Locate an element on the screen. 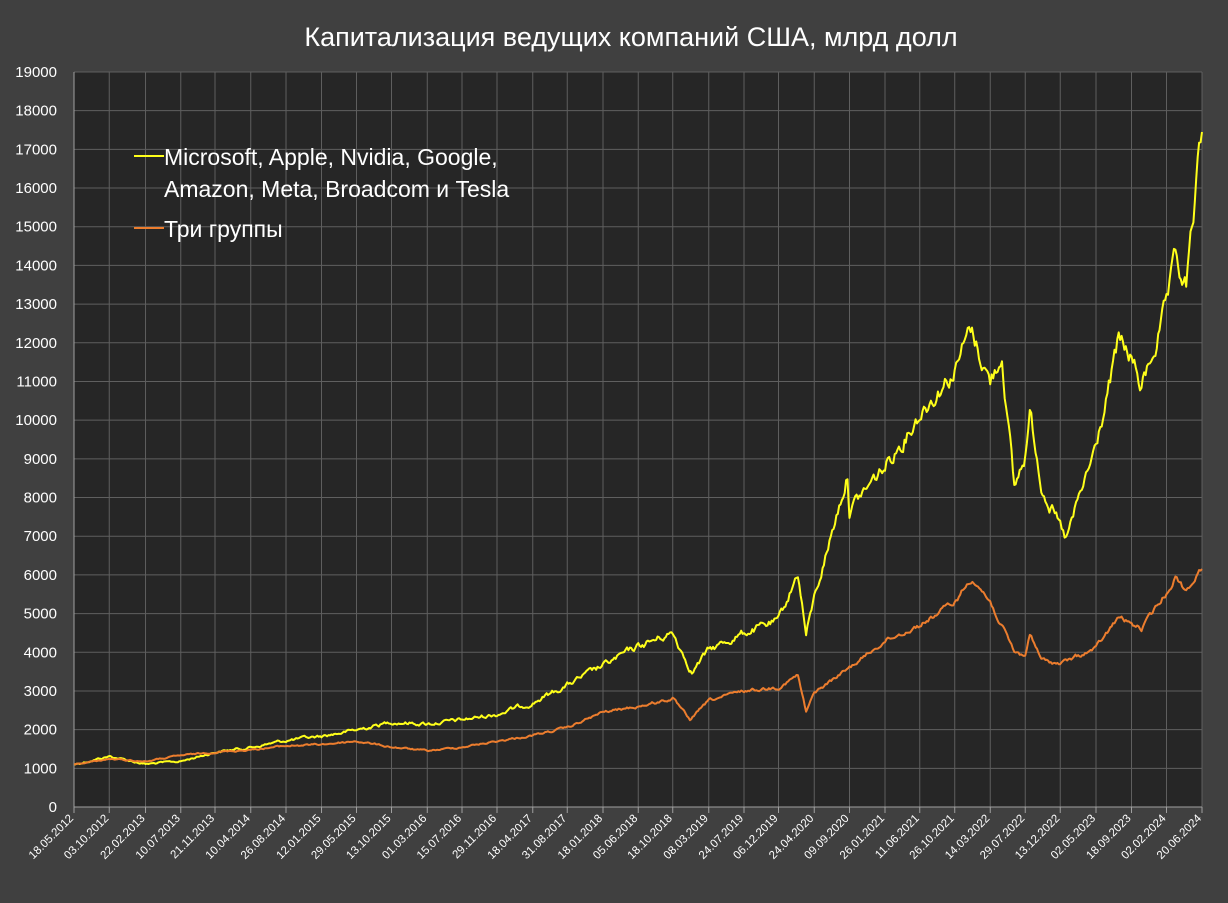 Image resolution: width=1228 pixels, height=903 pixels. y-tick-label: 0 is located at coordinates (53, 807).